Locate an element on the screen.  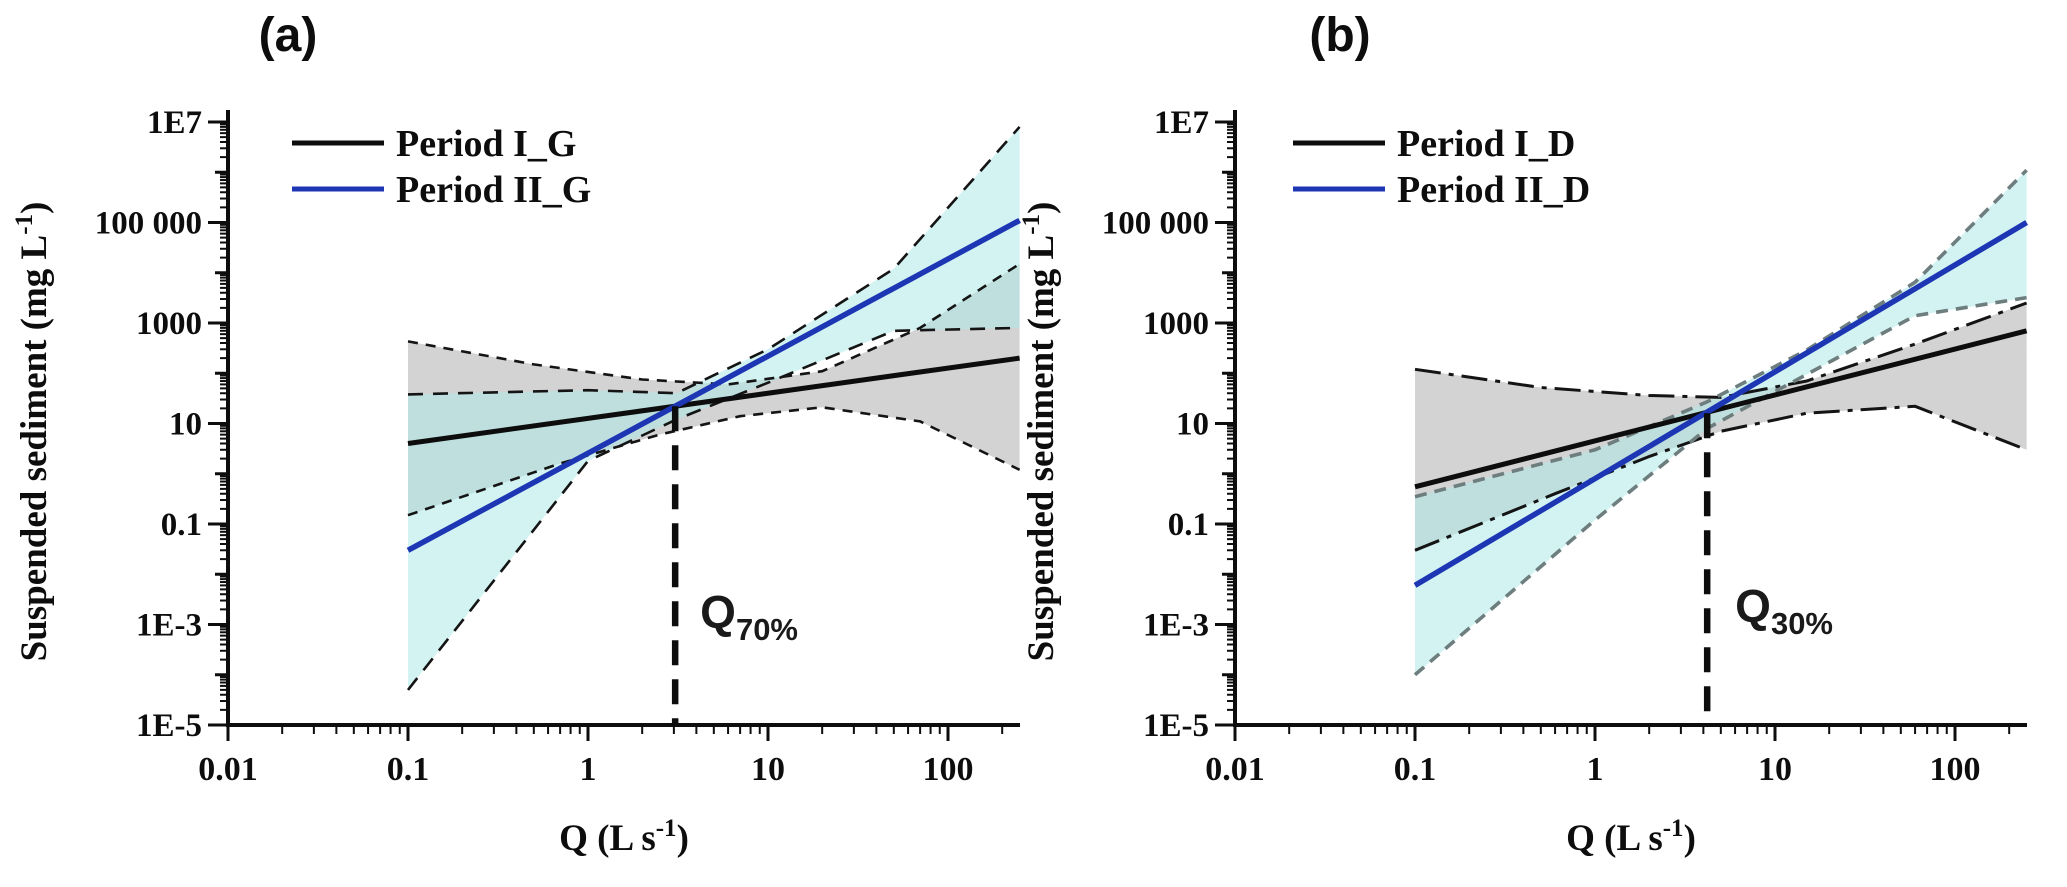
legend-label: Period II_D is located at coordinates (1493, 190).